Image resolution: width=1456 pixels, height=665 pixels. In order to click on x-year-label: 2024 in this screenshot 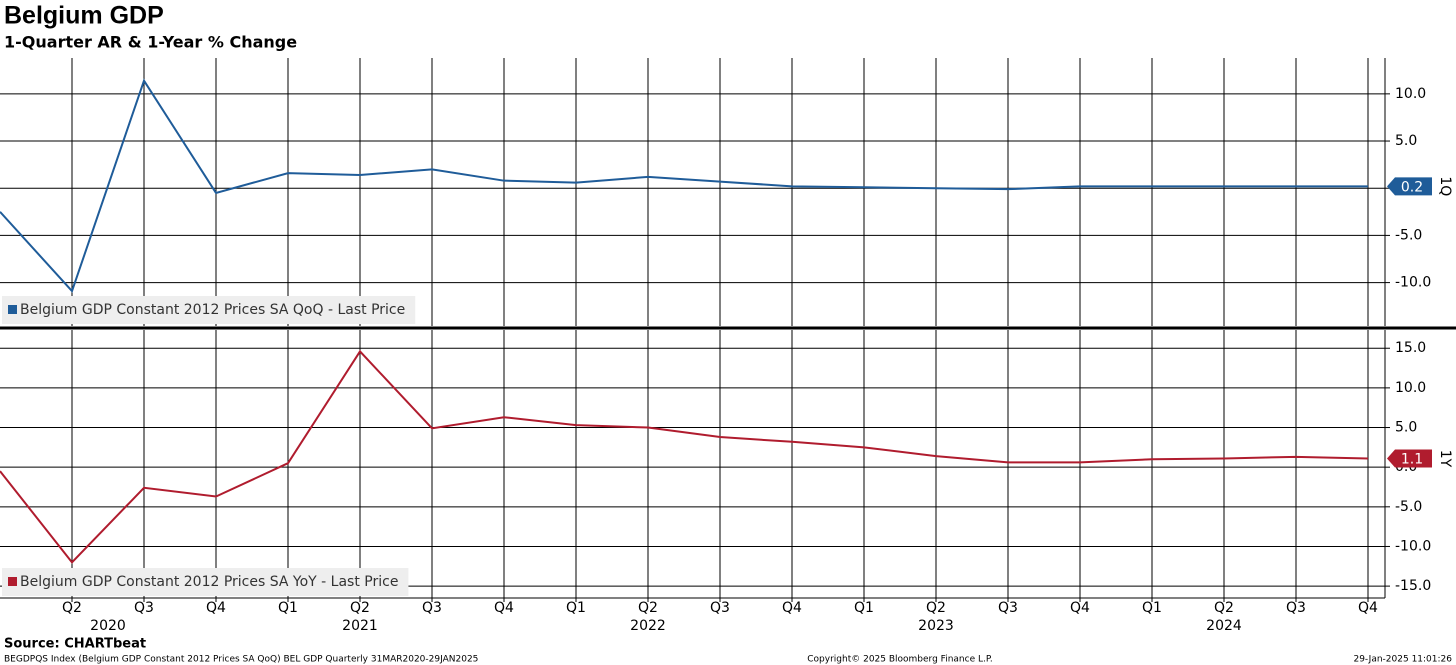, I will do `click(1224, 626)`.